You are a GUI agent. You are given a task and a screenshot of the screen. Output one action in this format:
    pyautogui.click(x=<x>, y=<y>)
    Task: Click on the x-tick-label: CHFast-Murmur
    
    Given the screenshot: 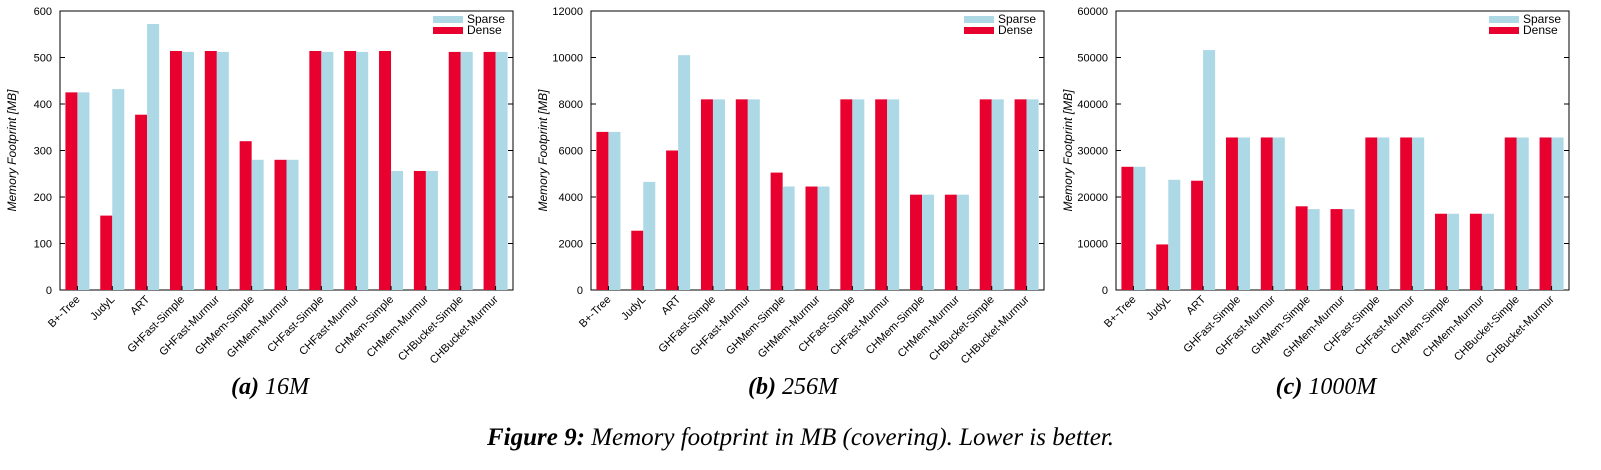 What is the action you would take?
    pyautogui.click(x=860, y=325)
    